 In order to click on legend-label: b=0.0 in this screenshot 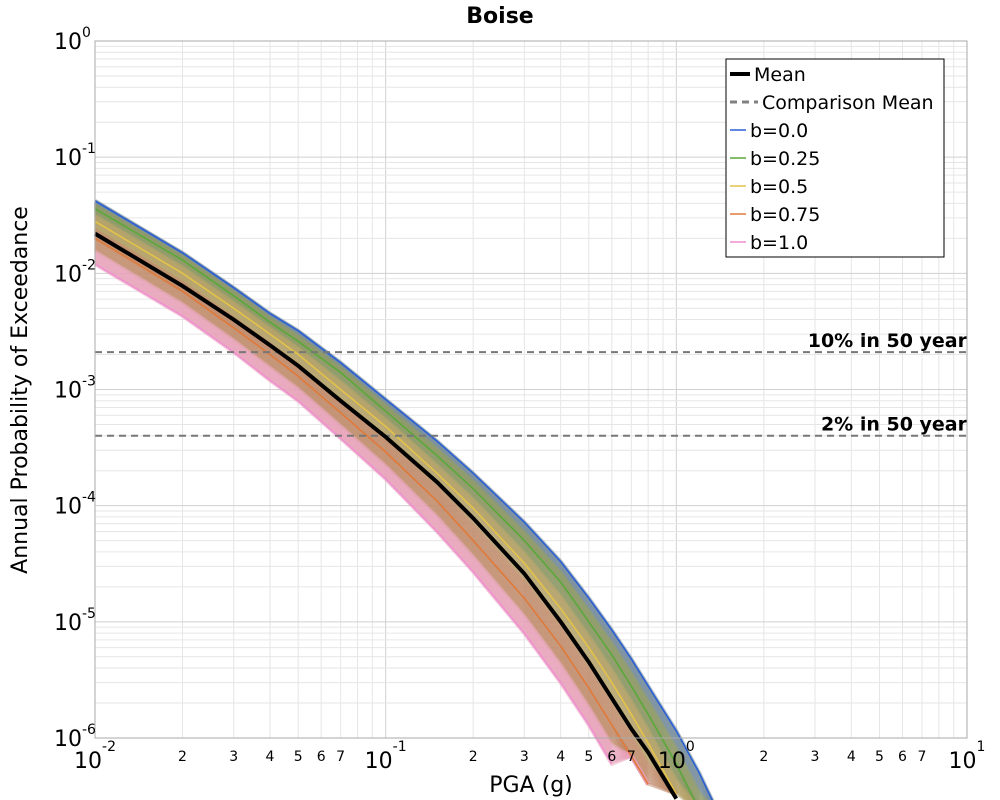, I will do `click(779, 131)`.